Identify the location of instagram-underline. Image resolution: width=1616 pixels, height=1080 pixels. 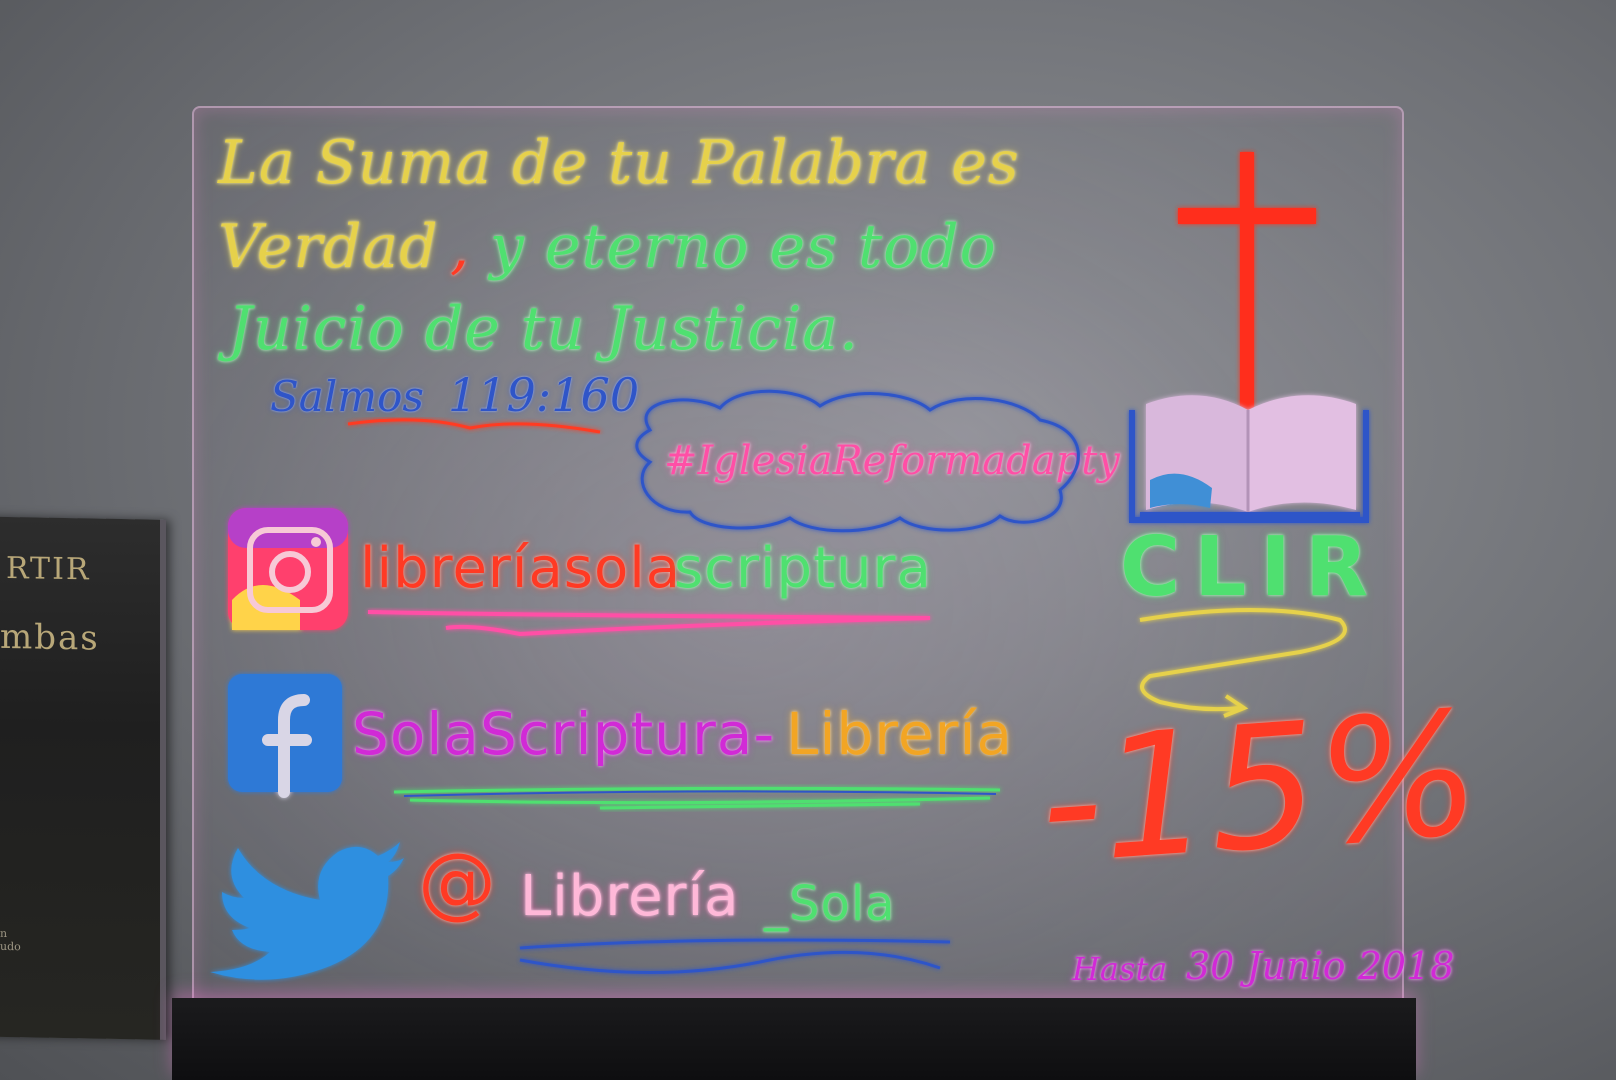
(649, 623).